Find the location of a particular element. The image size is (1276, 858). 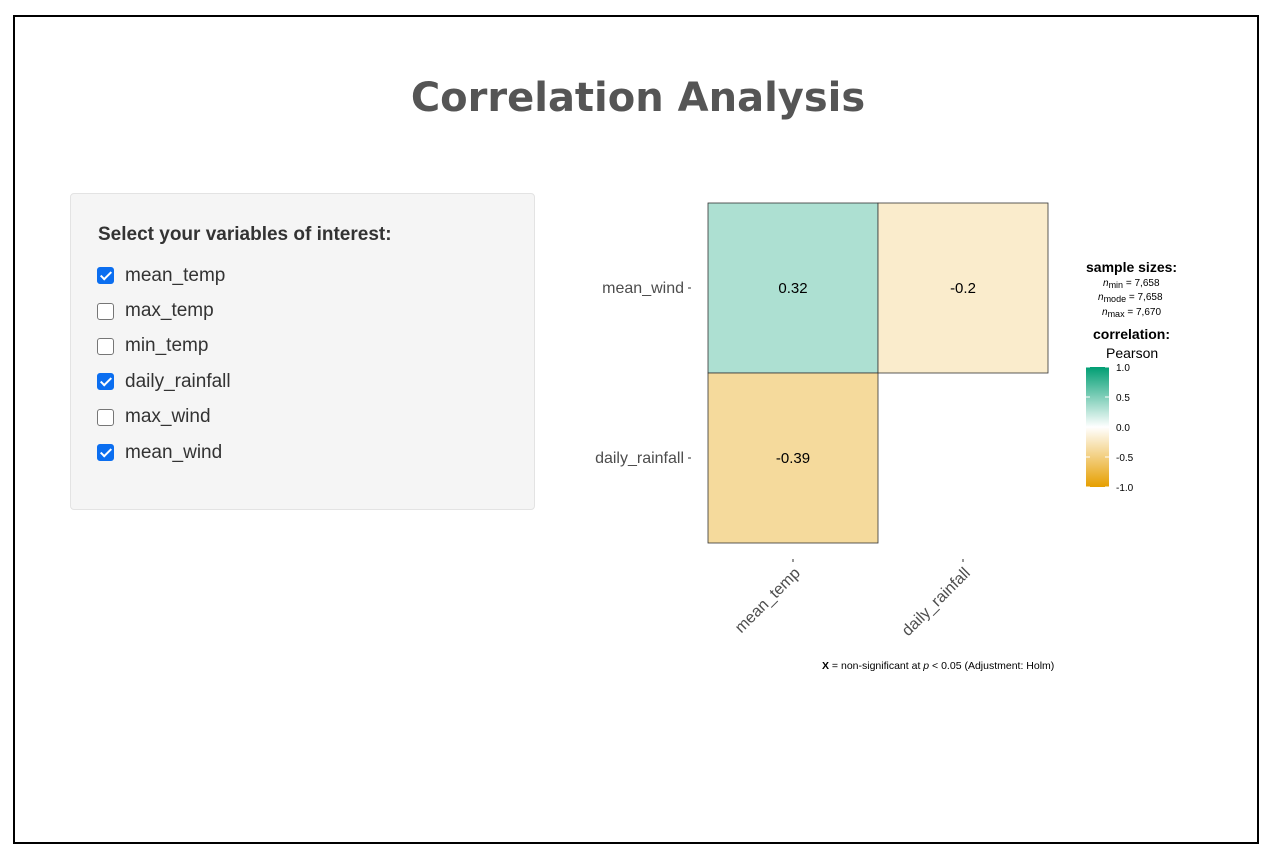

legend-correlation-title: correlation: is located at coordinates (1132, 334).